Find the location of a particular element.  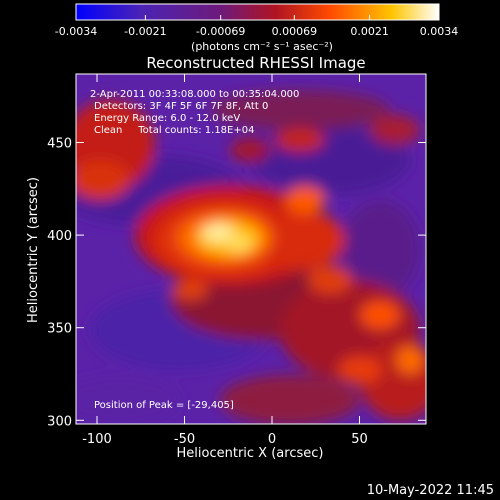

colorbar is located at coordinates (257, 12).